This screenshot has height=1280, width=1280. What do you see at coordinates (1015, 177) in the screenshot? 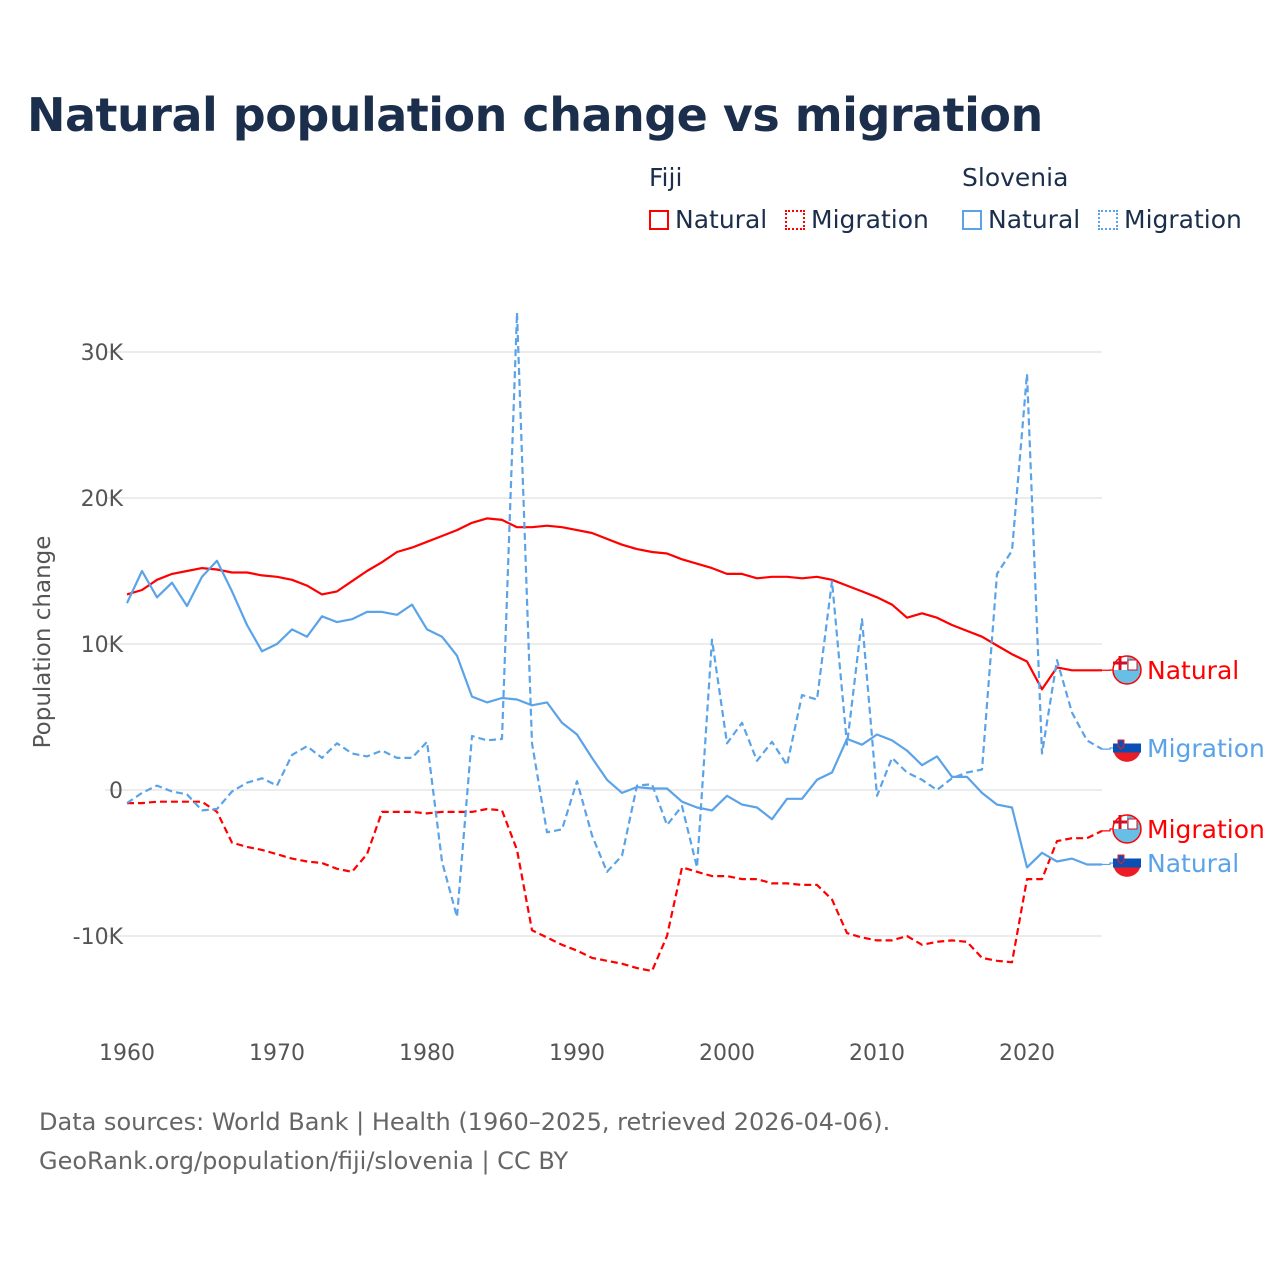
I see `legend-group-title: Slovenia` at bounding box center [1015, 177].